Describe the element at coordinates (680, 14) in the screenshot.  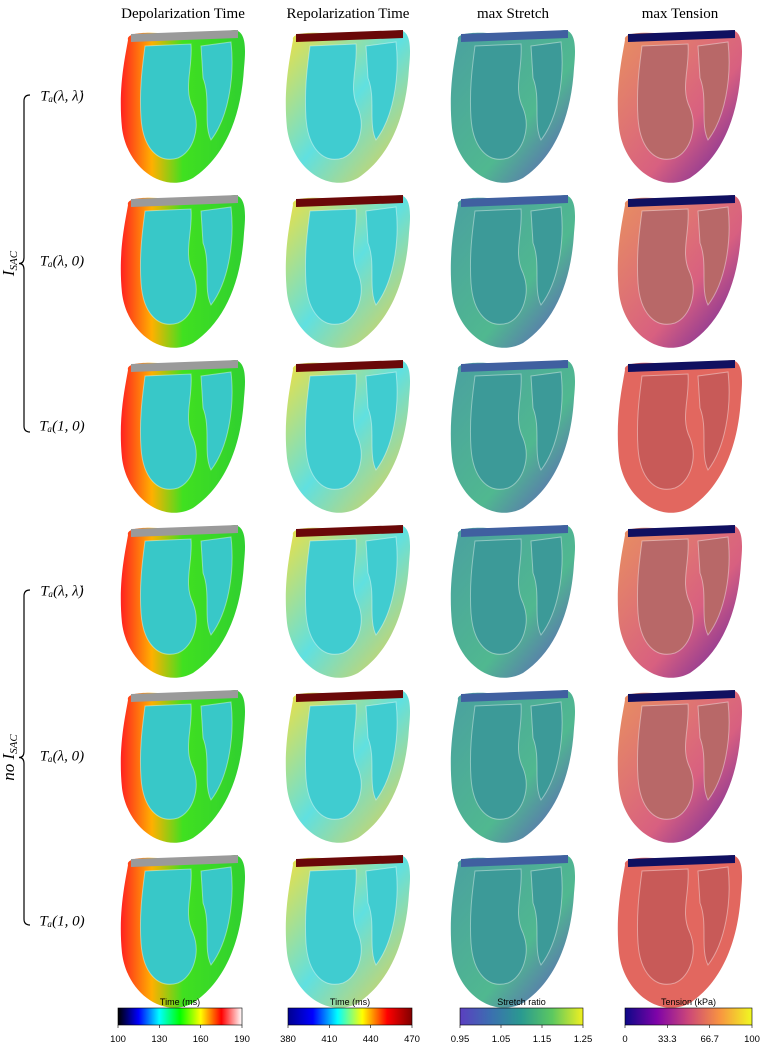
I see `column-header: max Tension` at that location.